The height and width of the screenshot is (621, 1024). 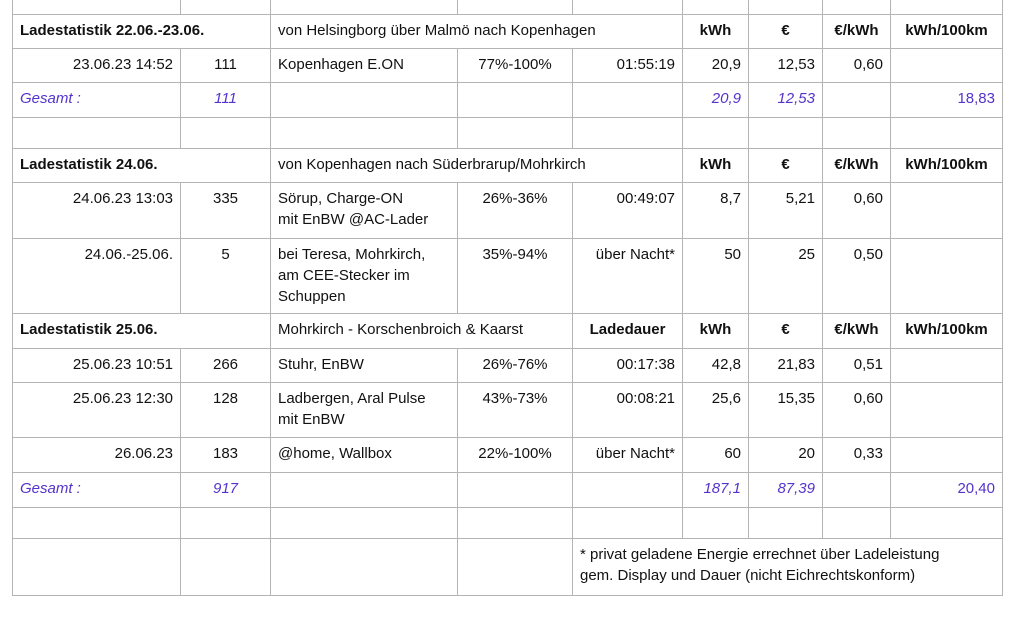 I want to click on cell-distance-km: 5, so click(x=225, y=275).